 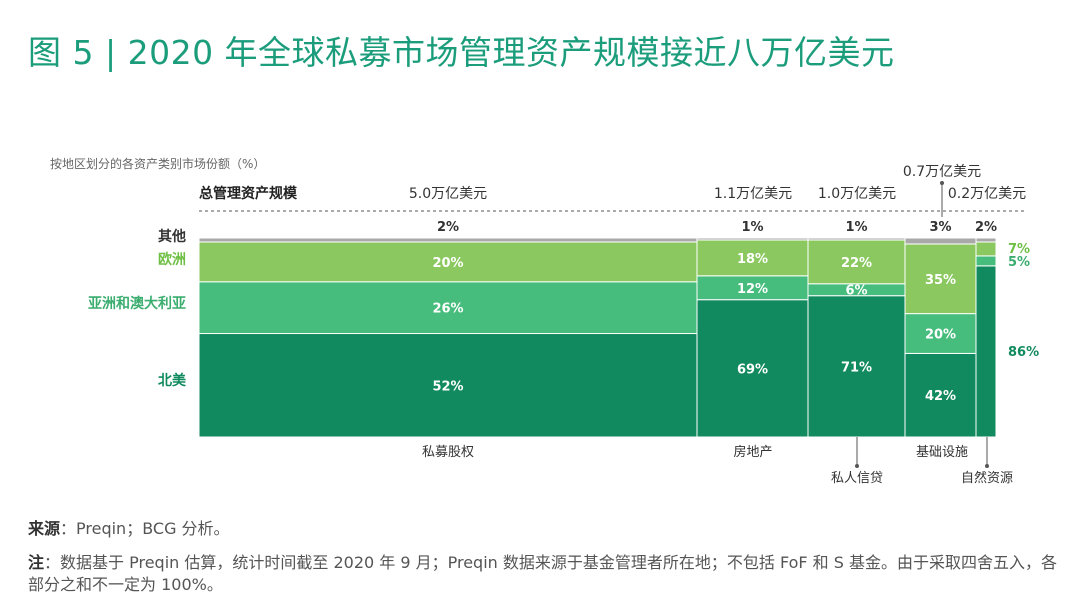 I want to click on data-label: 69%, so click(x=752, y=369).